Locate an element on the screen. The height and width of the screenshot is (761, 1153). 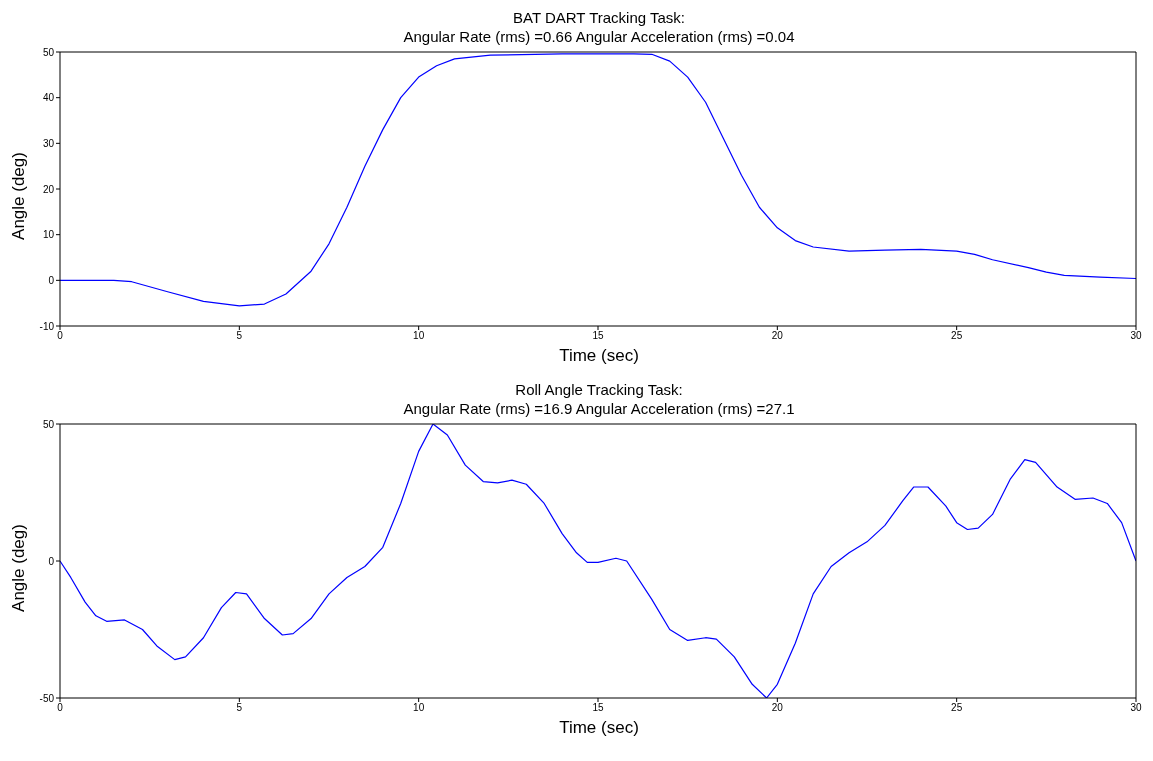
y-tick-label: 10 is located at coordinates (48, 235).